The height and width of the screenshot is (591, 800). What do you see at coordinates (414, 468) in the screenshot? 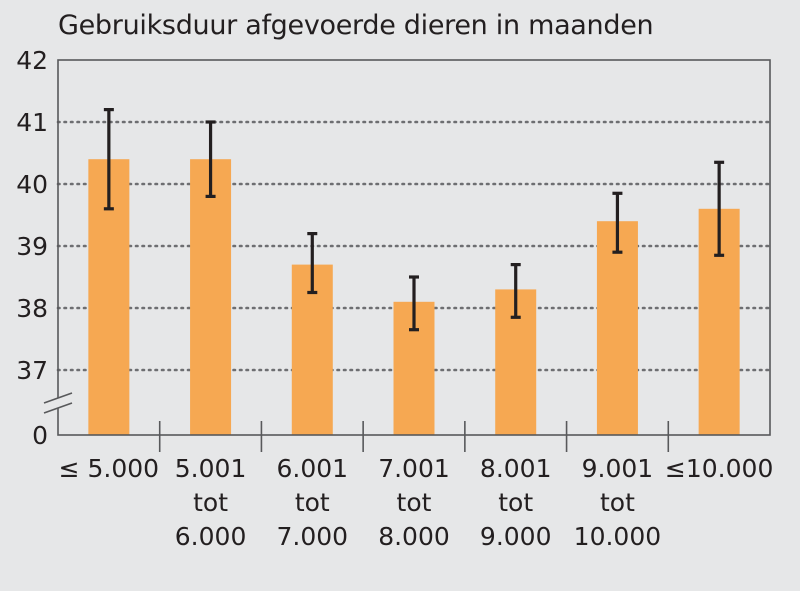
I see `x-tick-label-line: 7.001` at bounding box center [414, 468].